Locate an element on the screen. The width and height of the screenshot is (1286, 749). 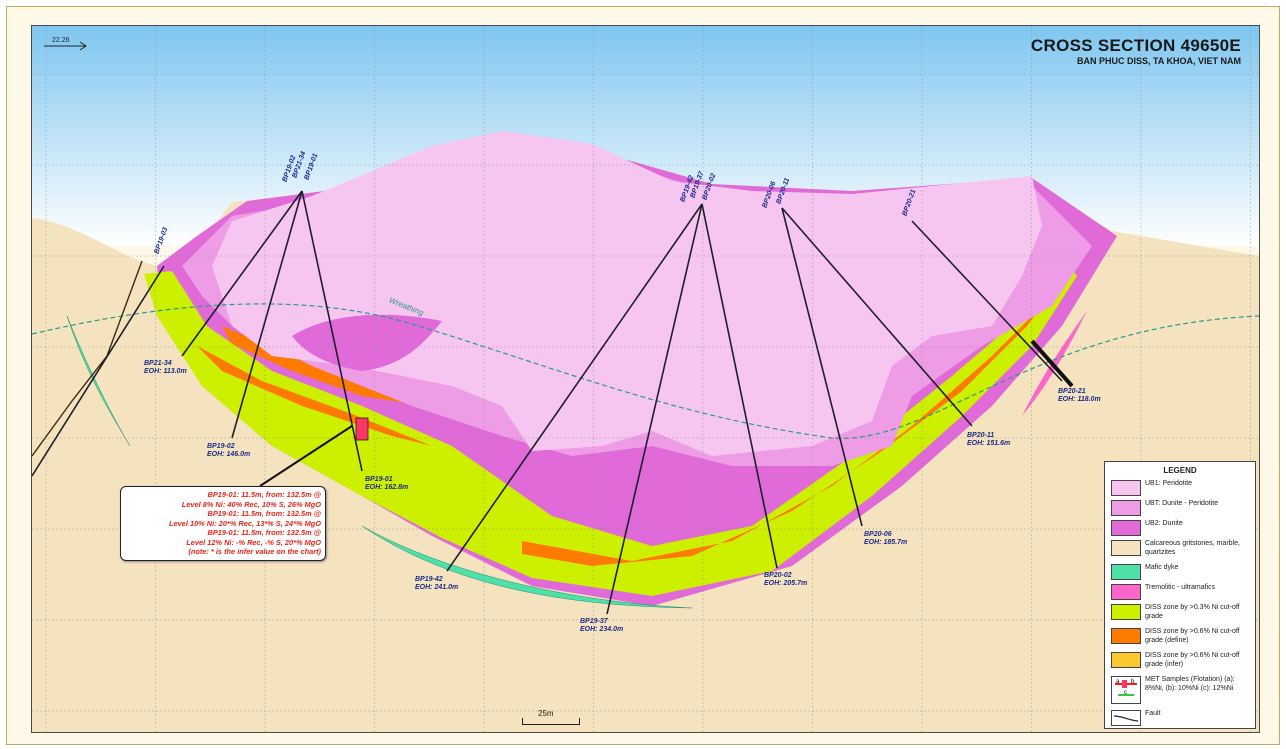
fault-line is located at coordinates (87, 358).